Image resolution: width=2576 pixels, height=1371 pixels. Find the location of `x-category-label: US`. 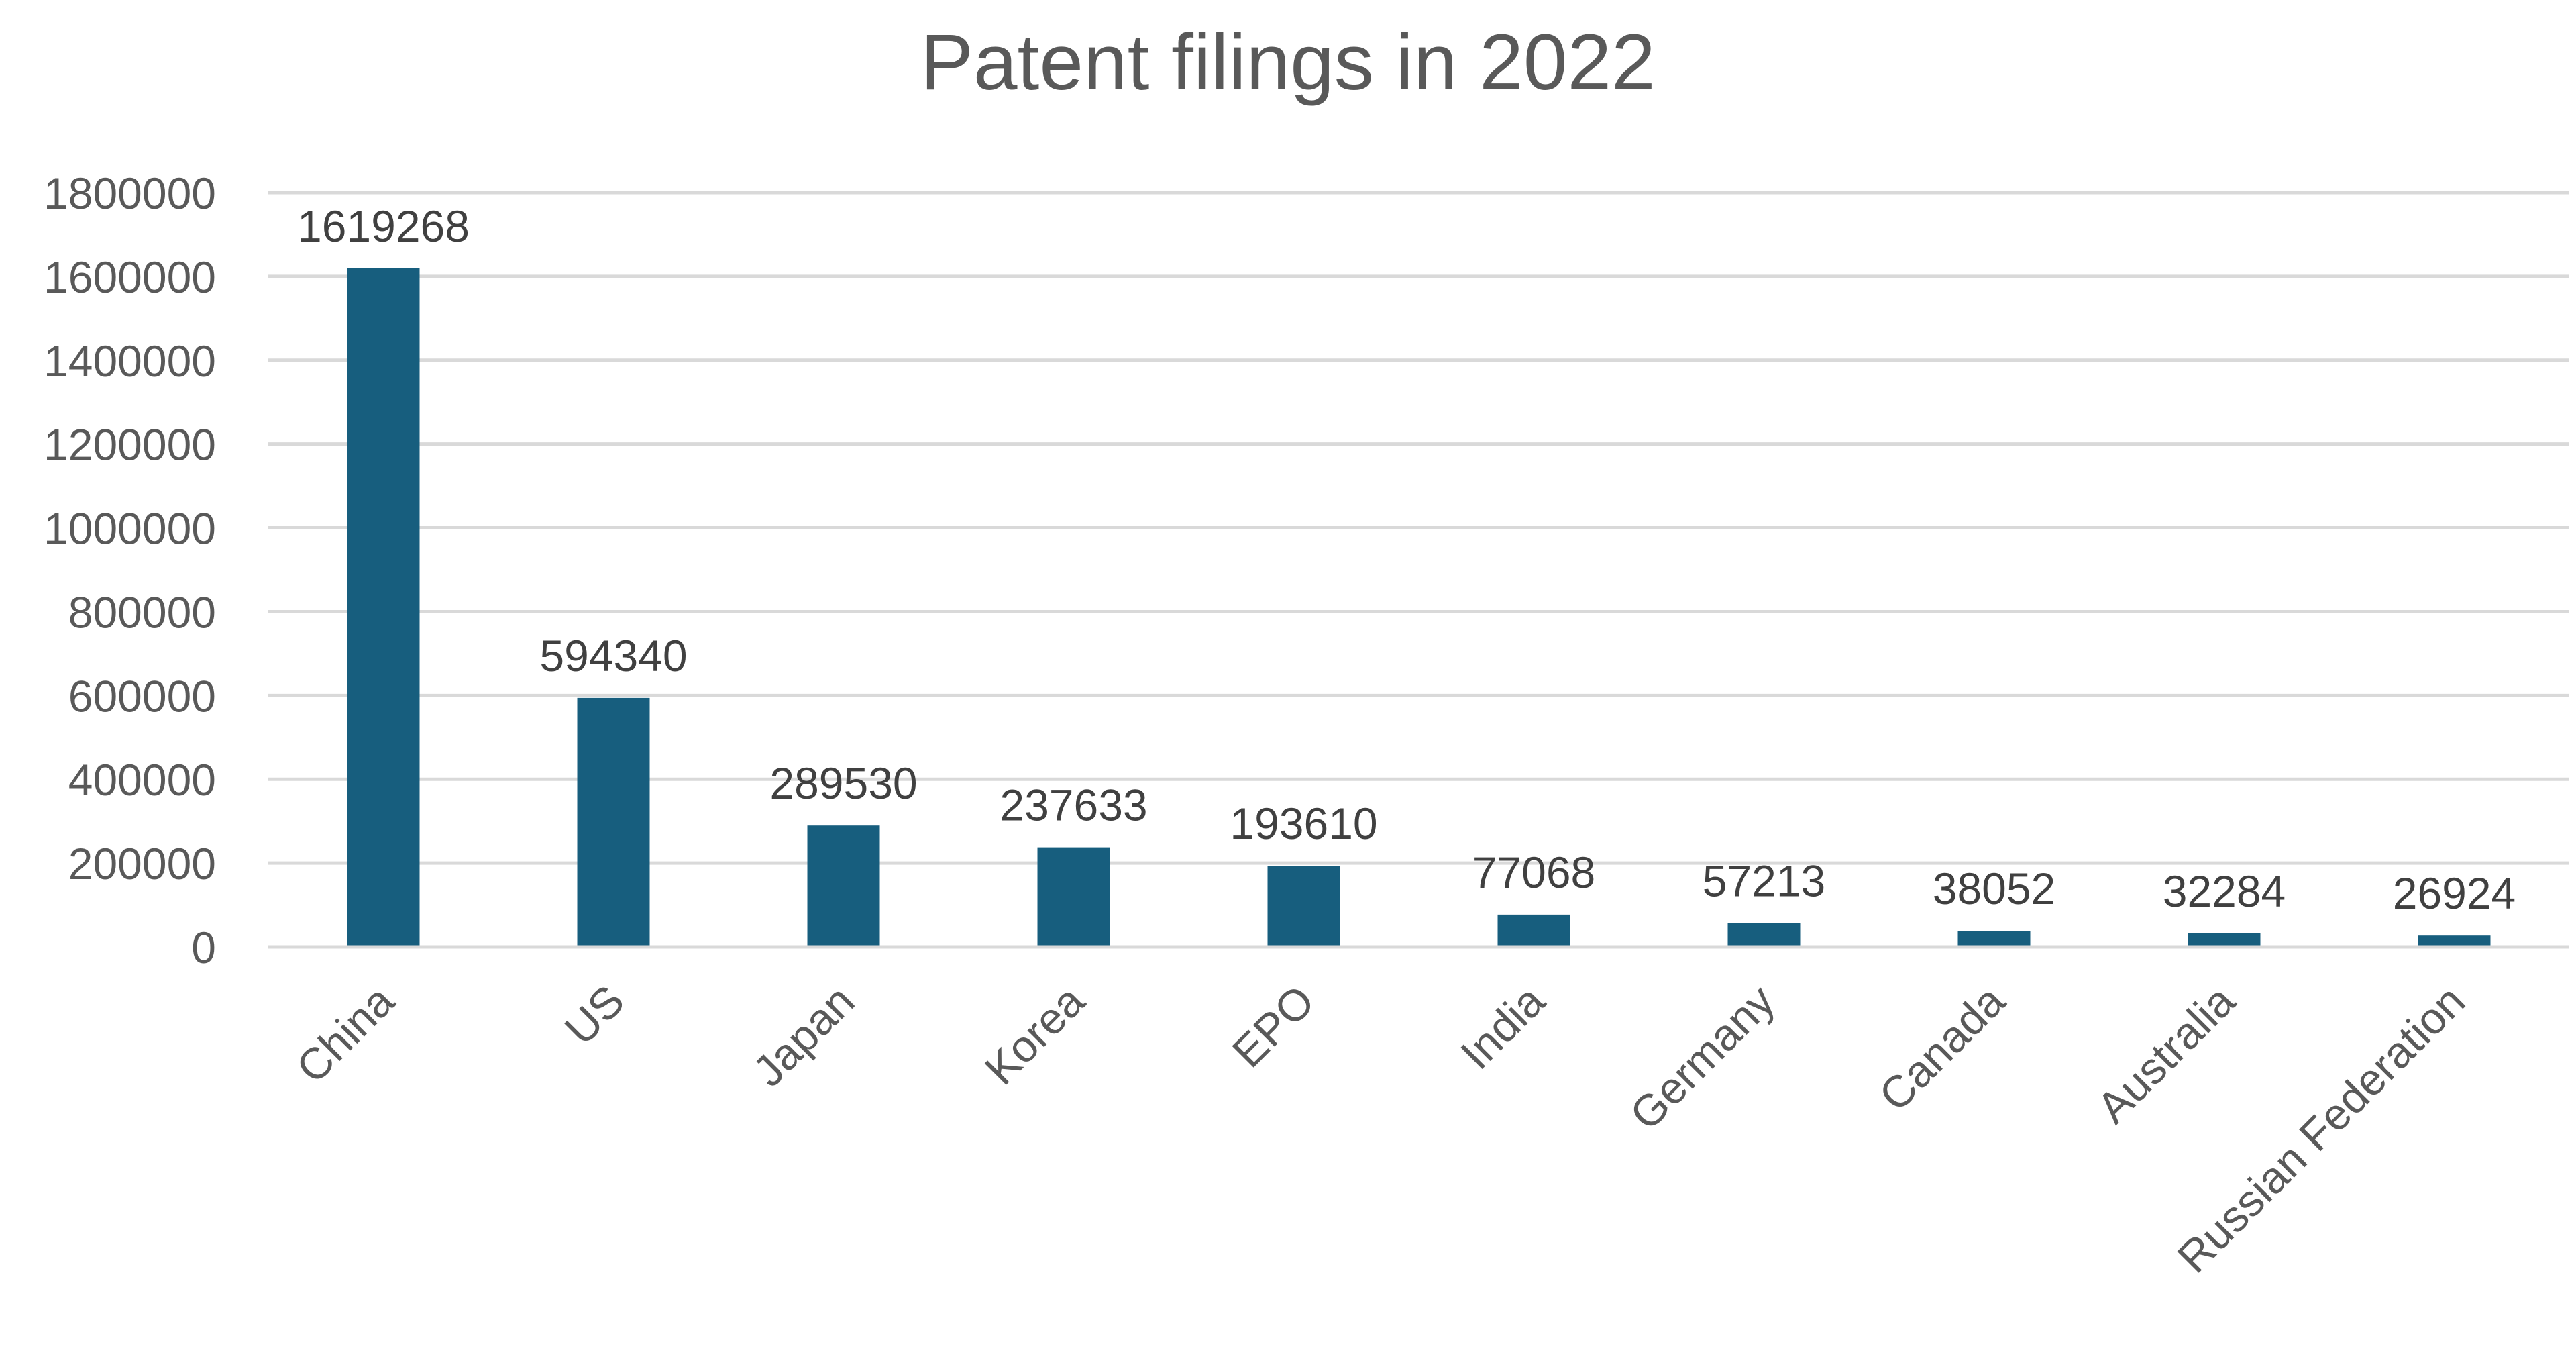

x-category-label: US is located at coordinates (594, 1015).